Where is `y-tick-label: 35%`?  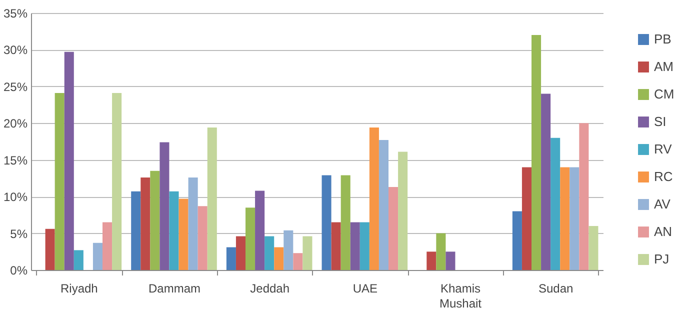 y-tick-label: 35% is located at coordinates (15, 13).